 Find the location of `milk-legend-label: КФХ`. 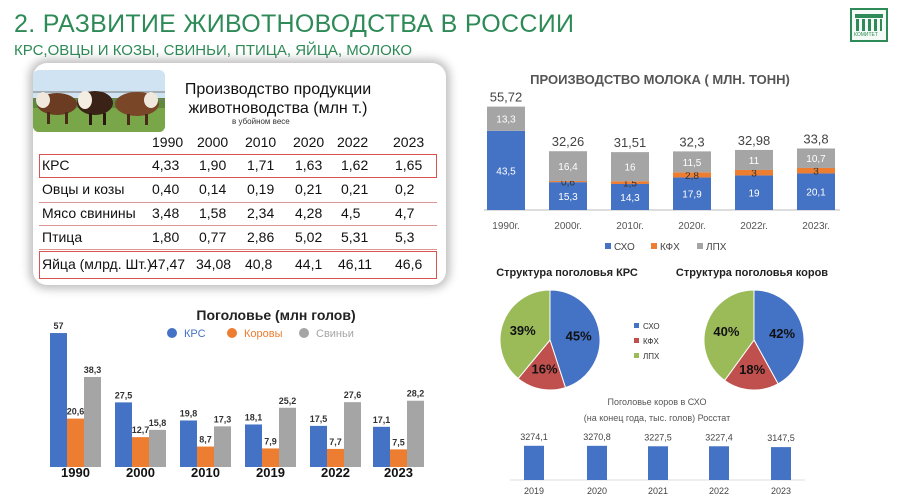

milk-legend-label: КФХ is located at coordinates (670, 247).